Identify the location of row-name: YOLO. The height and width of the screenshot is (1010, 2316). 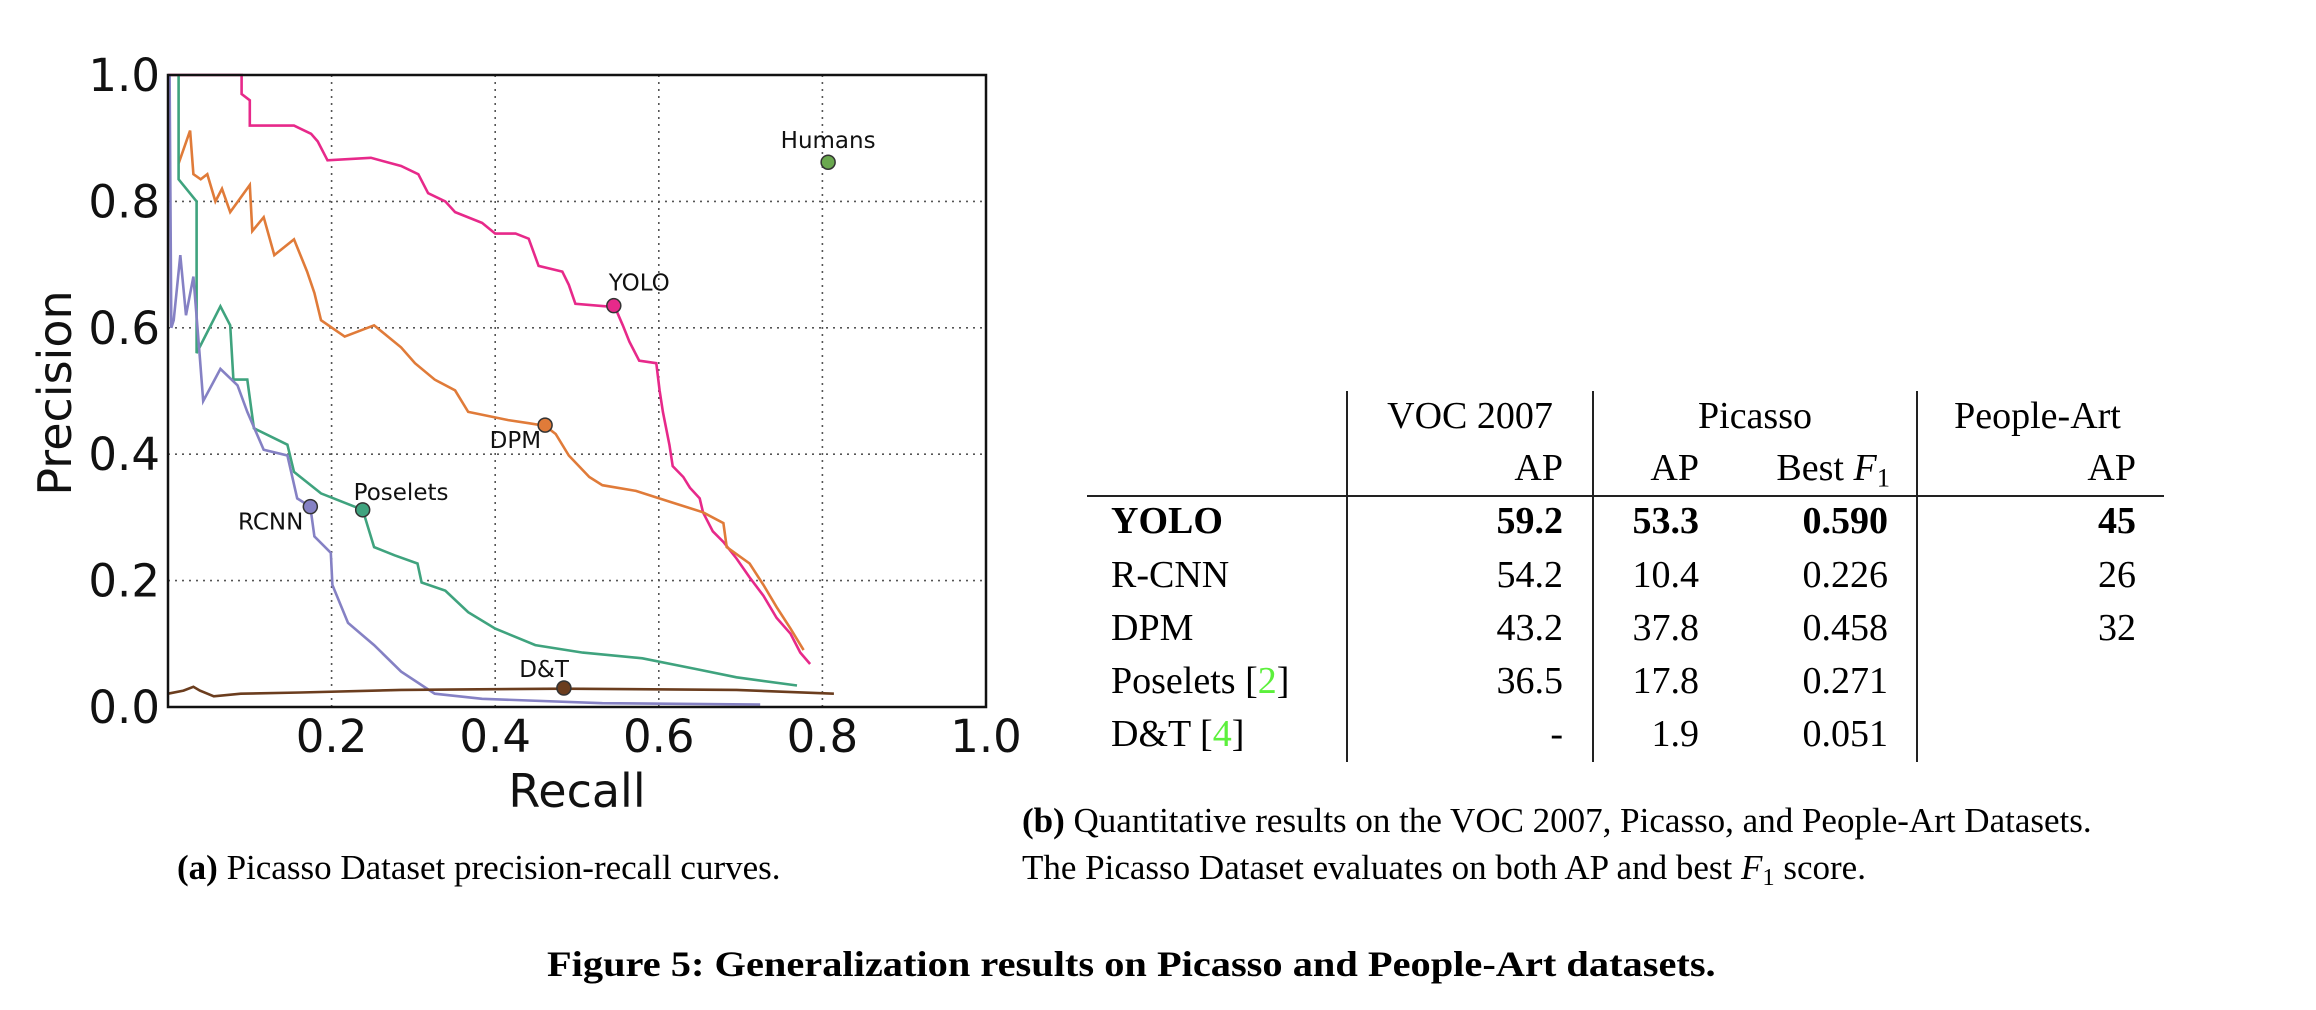
(1167, 521).